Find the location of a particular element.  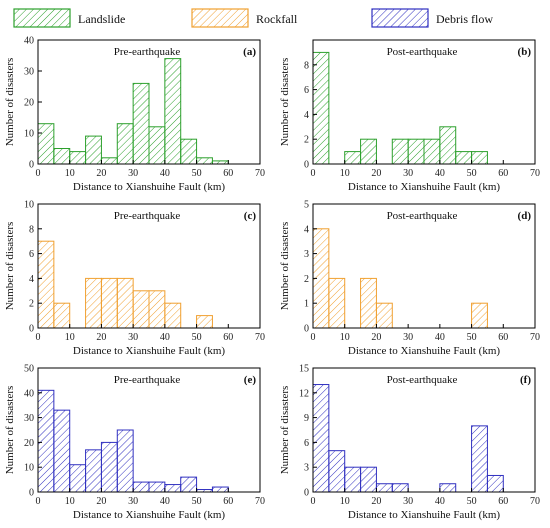

x-tick-label: 40 is located at coordinates (165, 337).